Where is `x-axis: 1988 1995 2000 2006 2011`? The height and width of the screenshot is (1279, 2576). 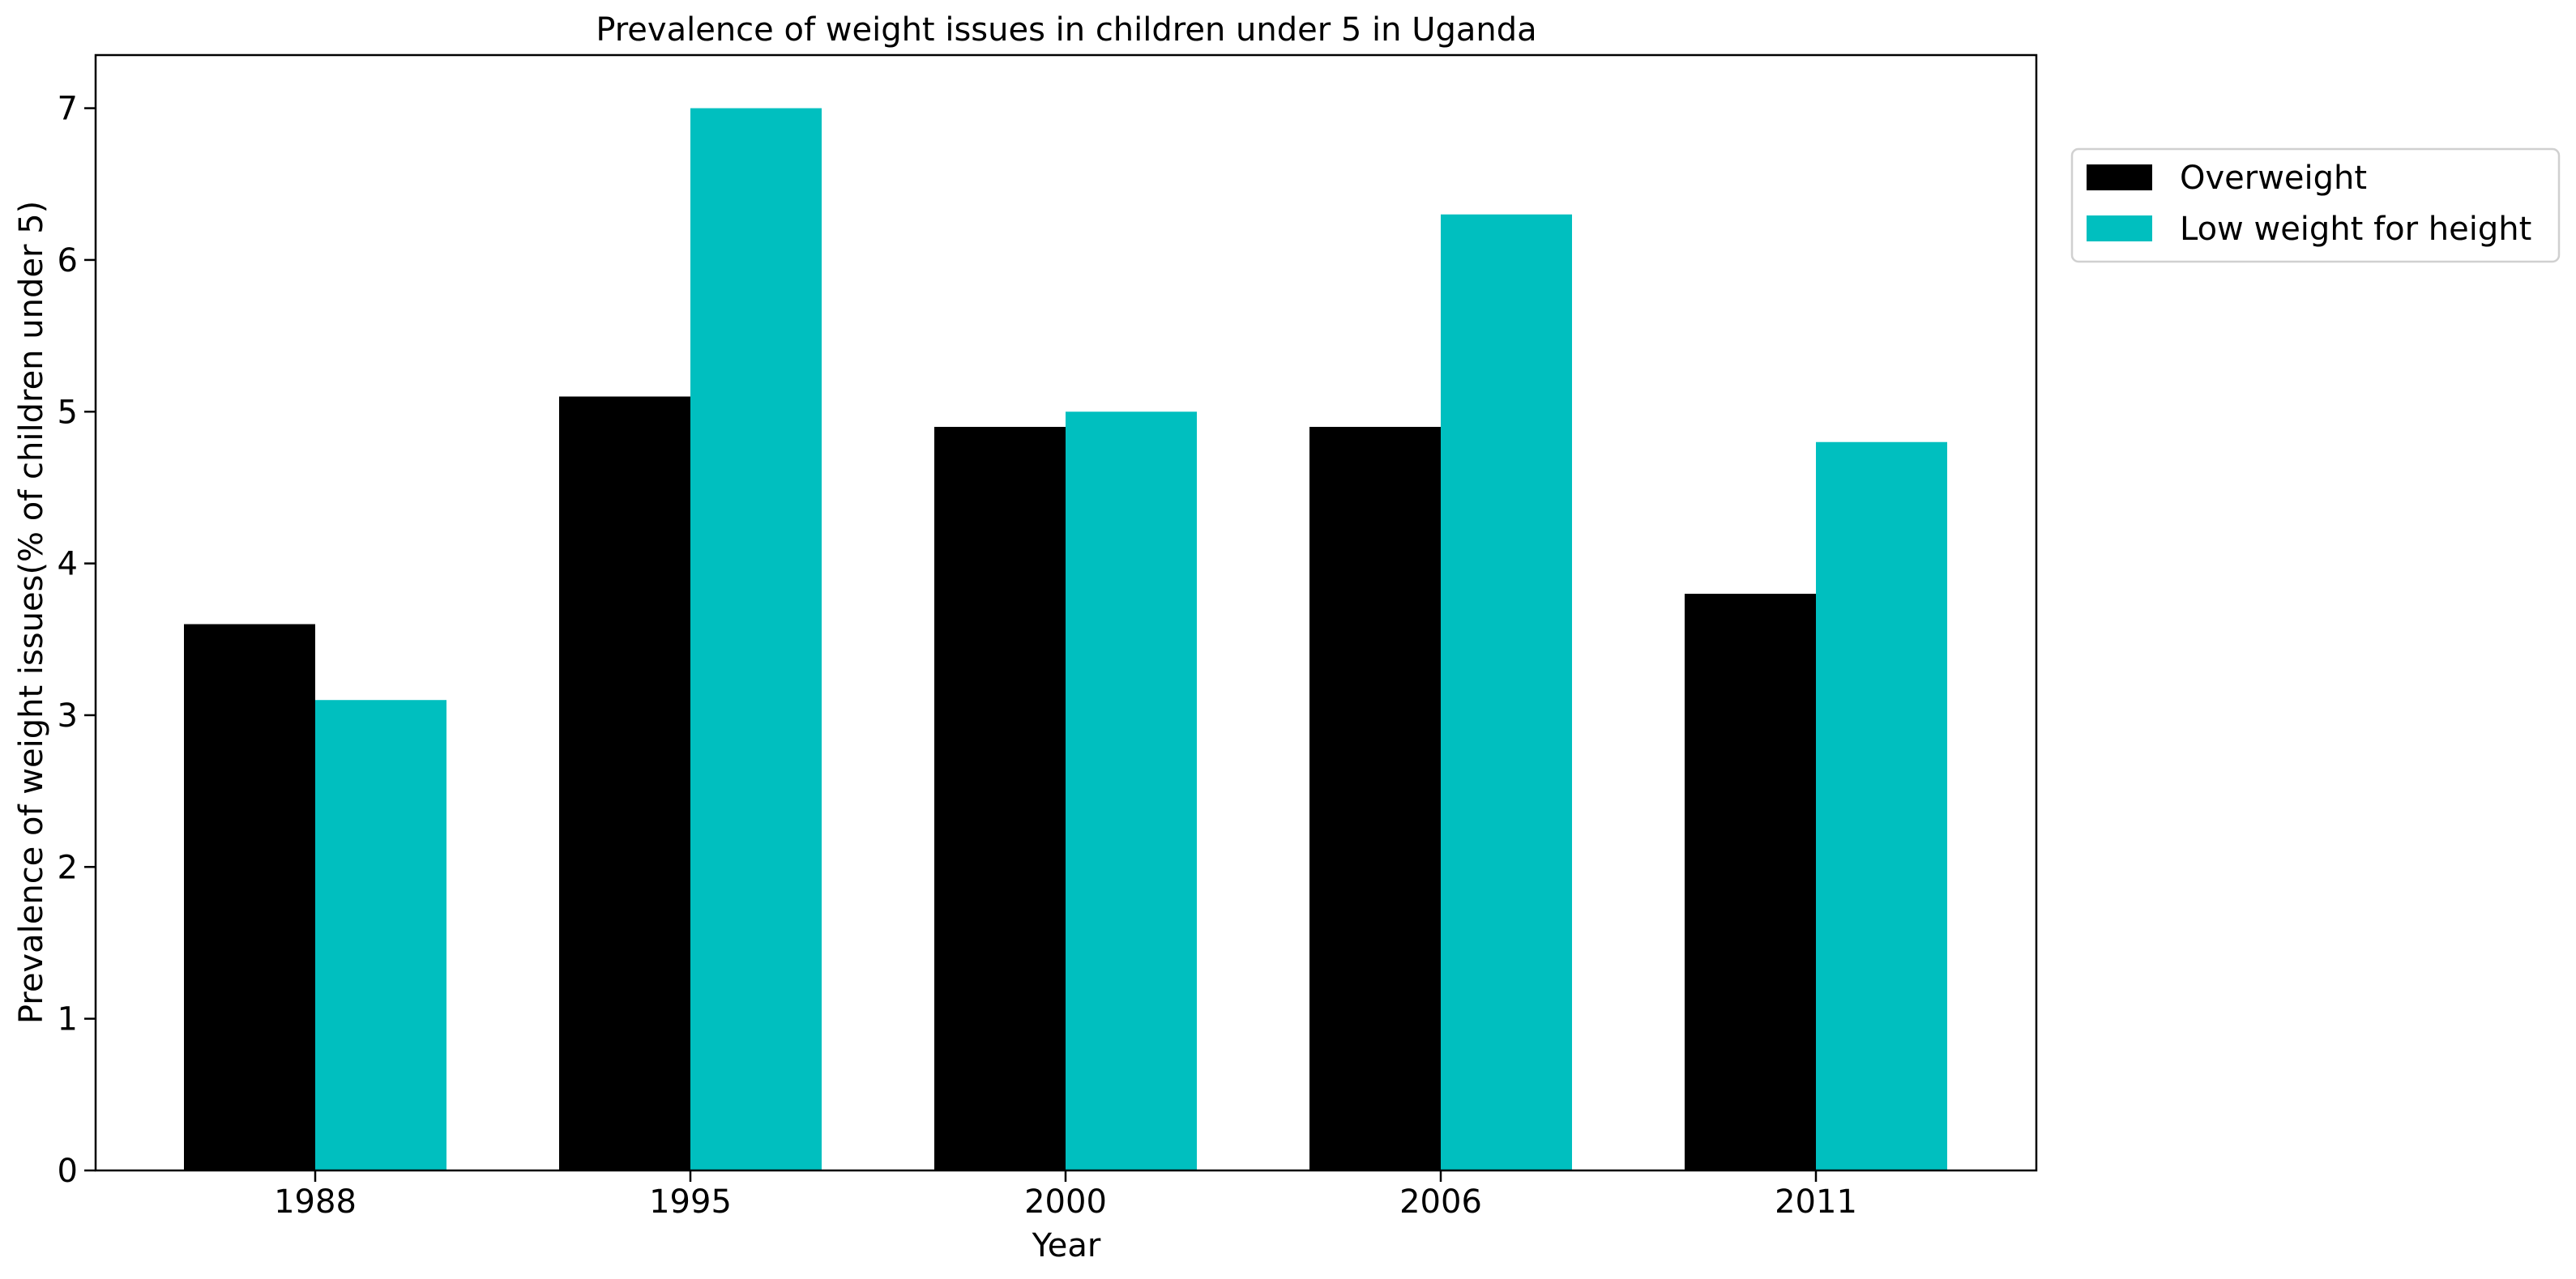
x-axis: 1988 1995 2000 2006 2011 is located at coordinates (1065, 1195).